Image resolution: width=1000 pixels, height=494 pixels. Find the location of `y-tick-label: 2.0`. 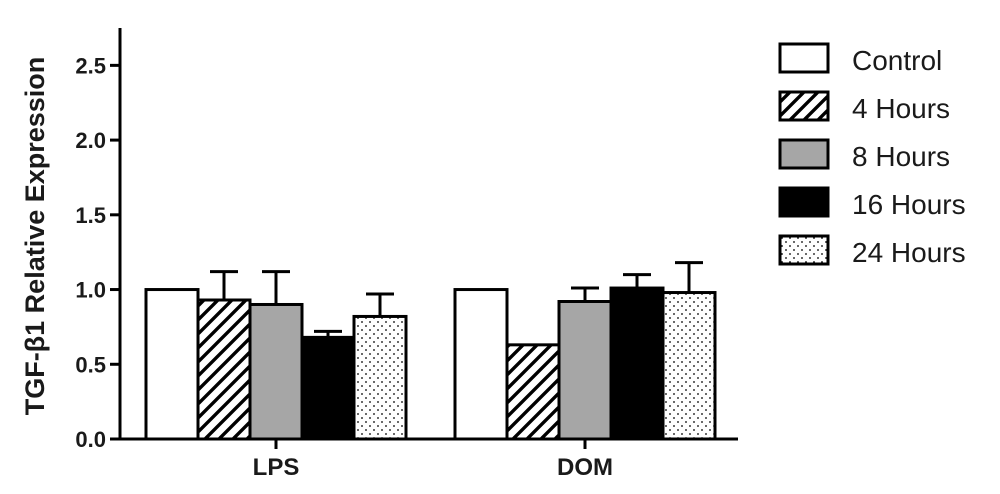

y-tick-label: 2.0 is located at coordinates (90, 140).